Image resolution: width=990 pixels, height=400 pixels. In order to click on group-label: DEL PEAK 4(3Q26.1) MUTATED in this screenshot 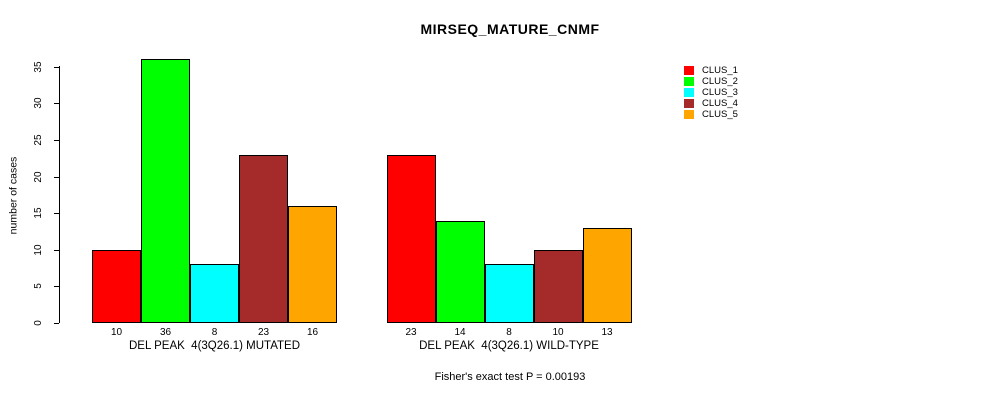, I will do `click(214, 346)`.